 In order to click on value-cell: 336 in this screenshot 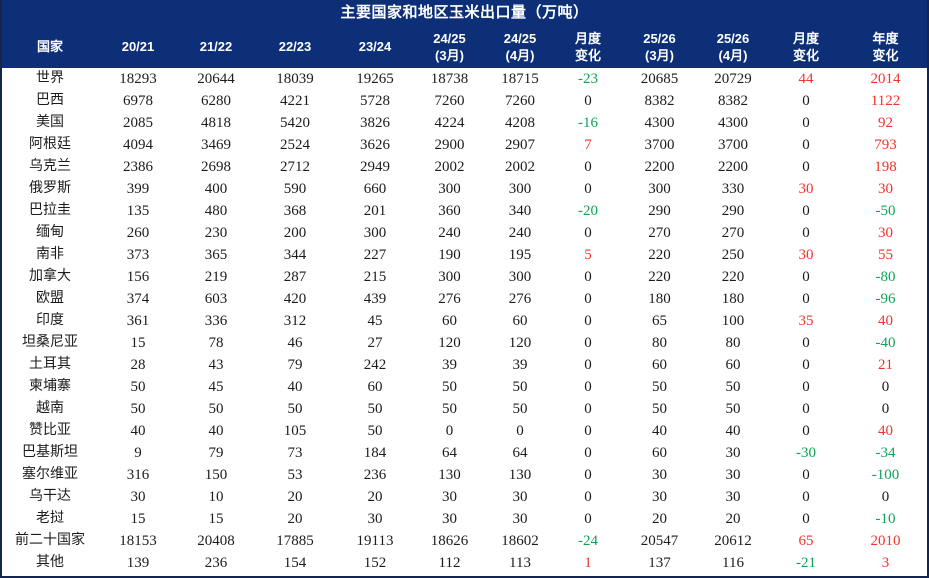, I will do `click(216, 321)`.